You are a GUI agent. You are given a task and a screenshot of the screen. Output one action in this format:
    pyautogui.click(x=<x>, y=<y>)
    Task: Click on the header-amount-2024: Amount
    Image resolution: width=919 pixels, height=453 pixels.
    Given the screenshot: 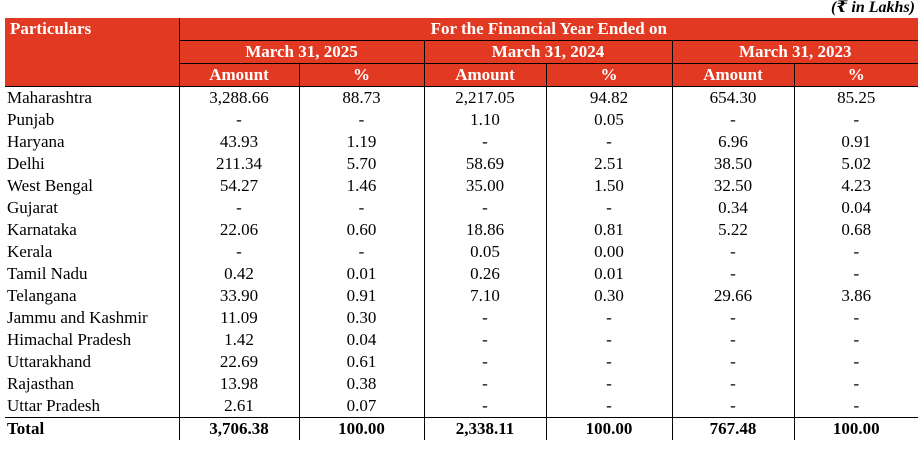 What is the action you would take?
    pyautogui.click(x=485, y=75)
    